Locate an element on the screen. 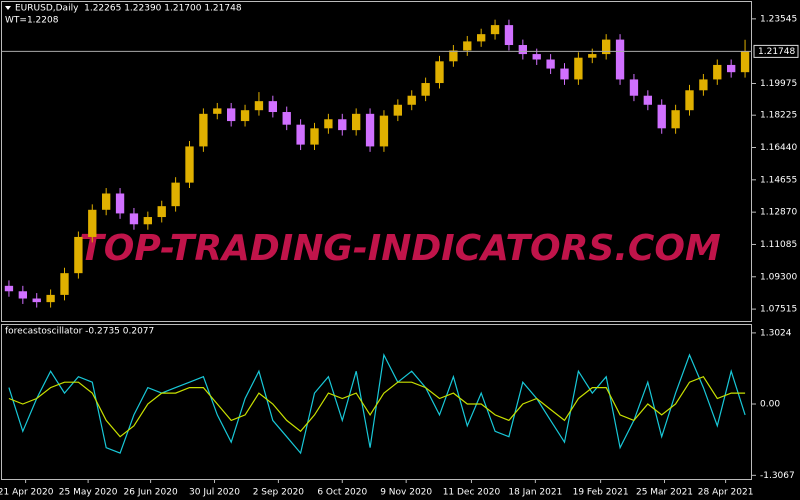  oscillator-title: forecastoscillator -0.2735 0.2077 is located at coordinates (79, 332).